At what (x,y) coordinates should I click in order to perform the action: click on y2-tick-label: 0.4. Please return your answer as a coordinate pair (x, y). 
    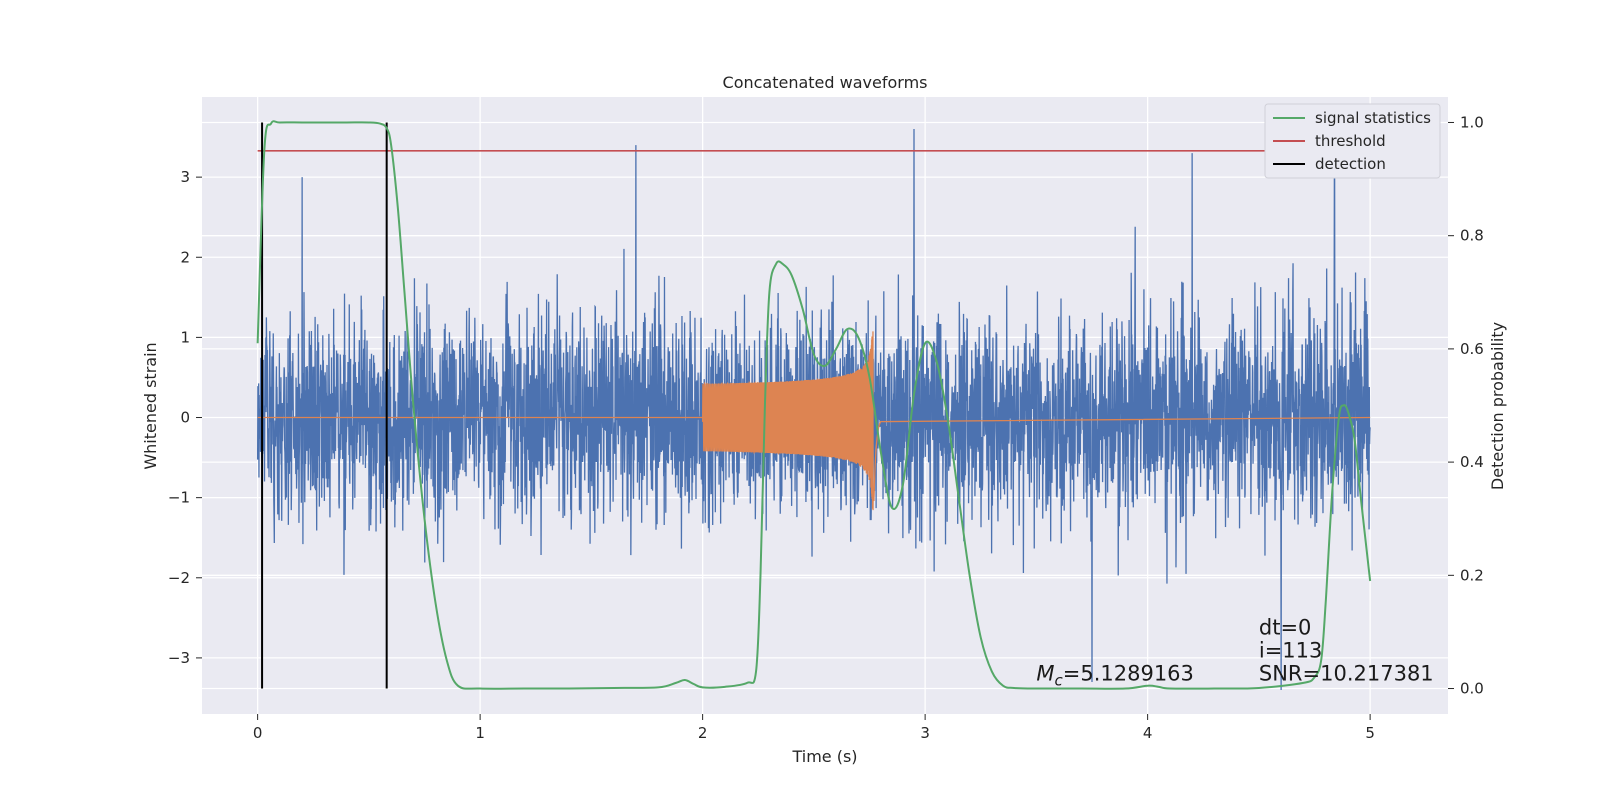
    Looking at the image, I should click on (1472, 462).